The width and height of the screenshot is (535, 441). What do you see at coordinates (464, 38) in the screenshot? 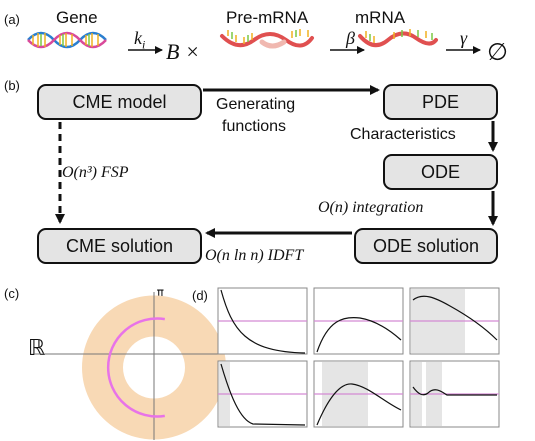
I see `rate-gamma-label: γ` at bounding box center [464, 38].